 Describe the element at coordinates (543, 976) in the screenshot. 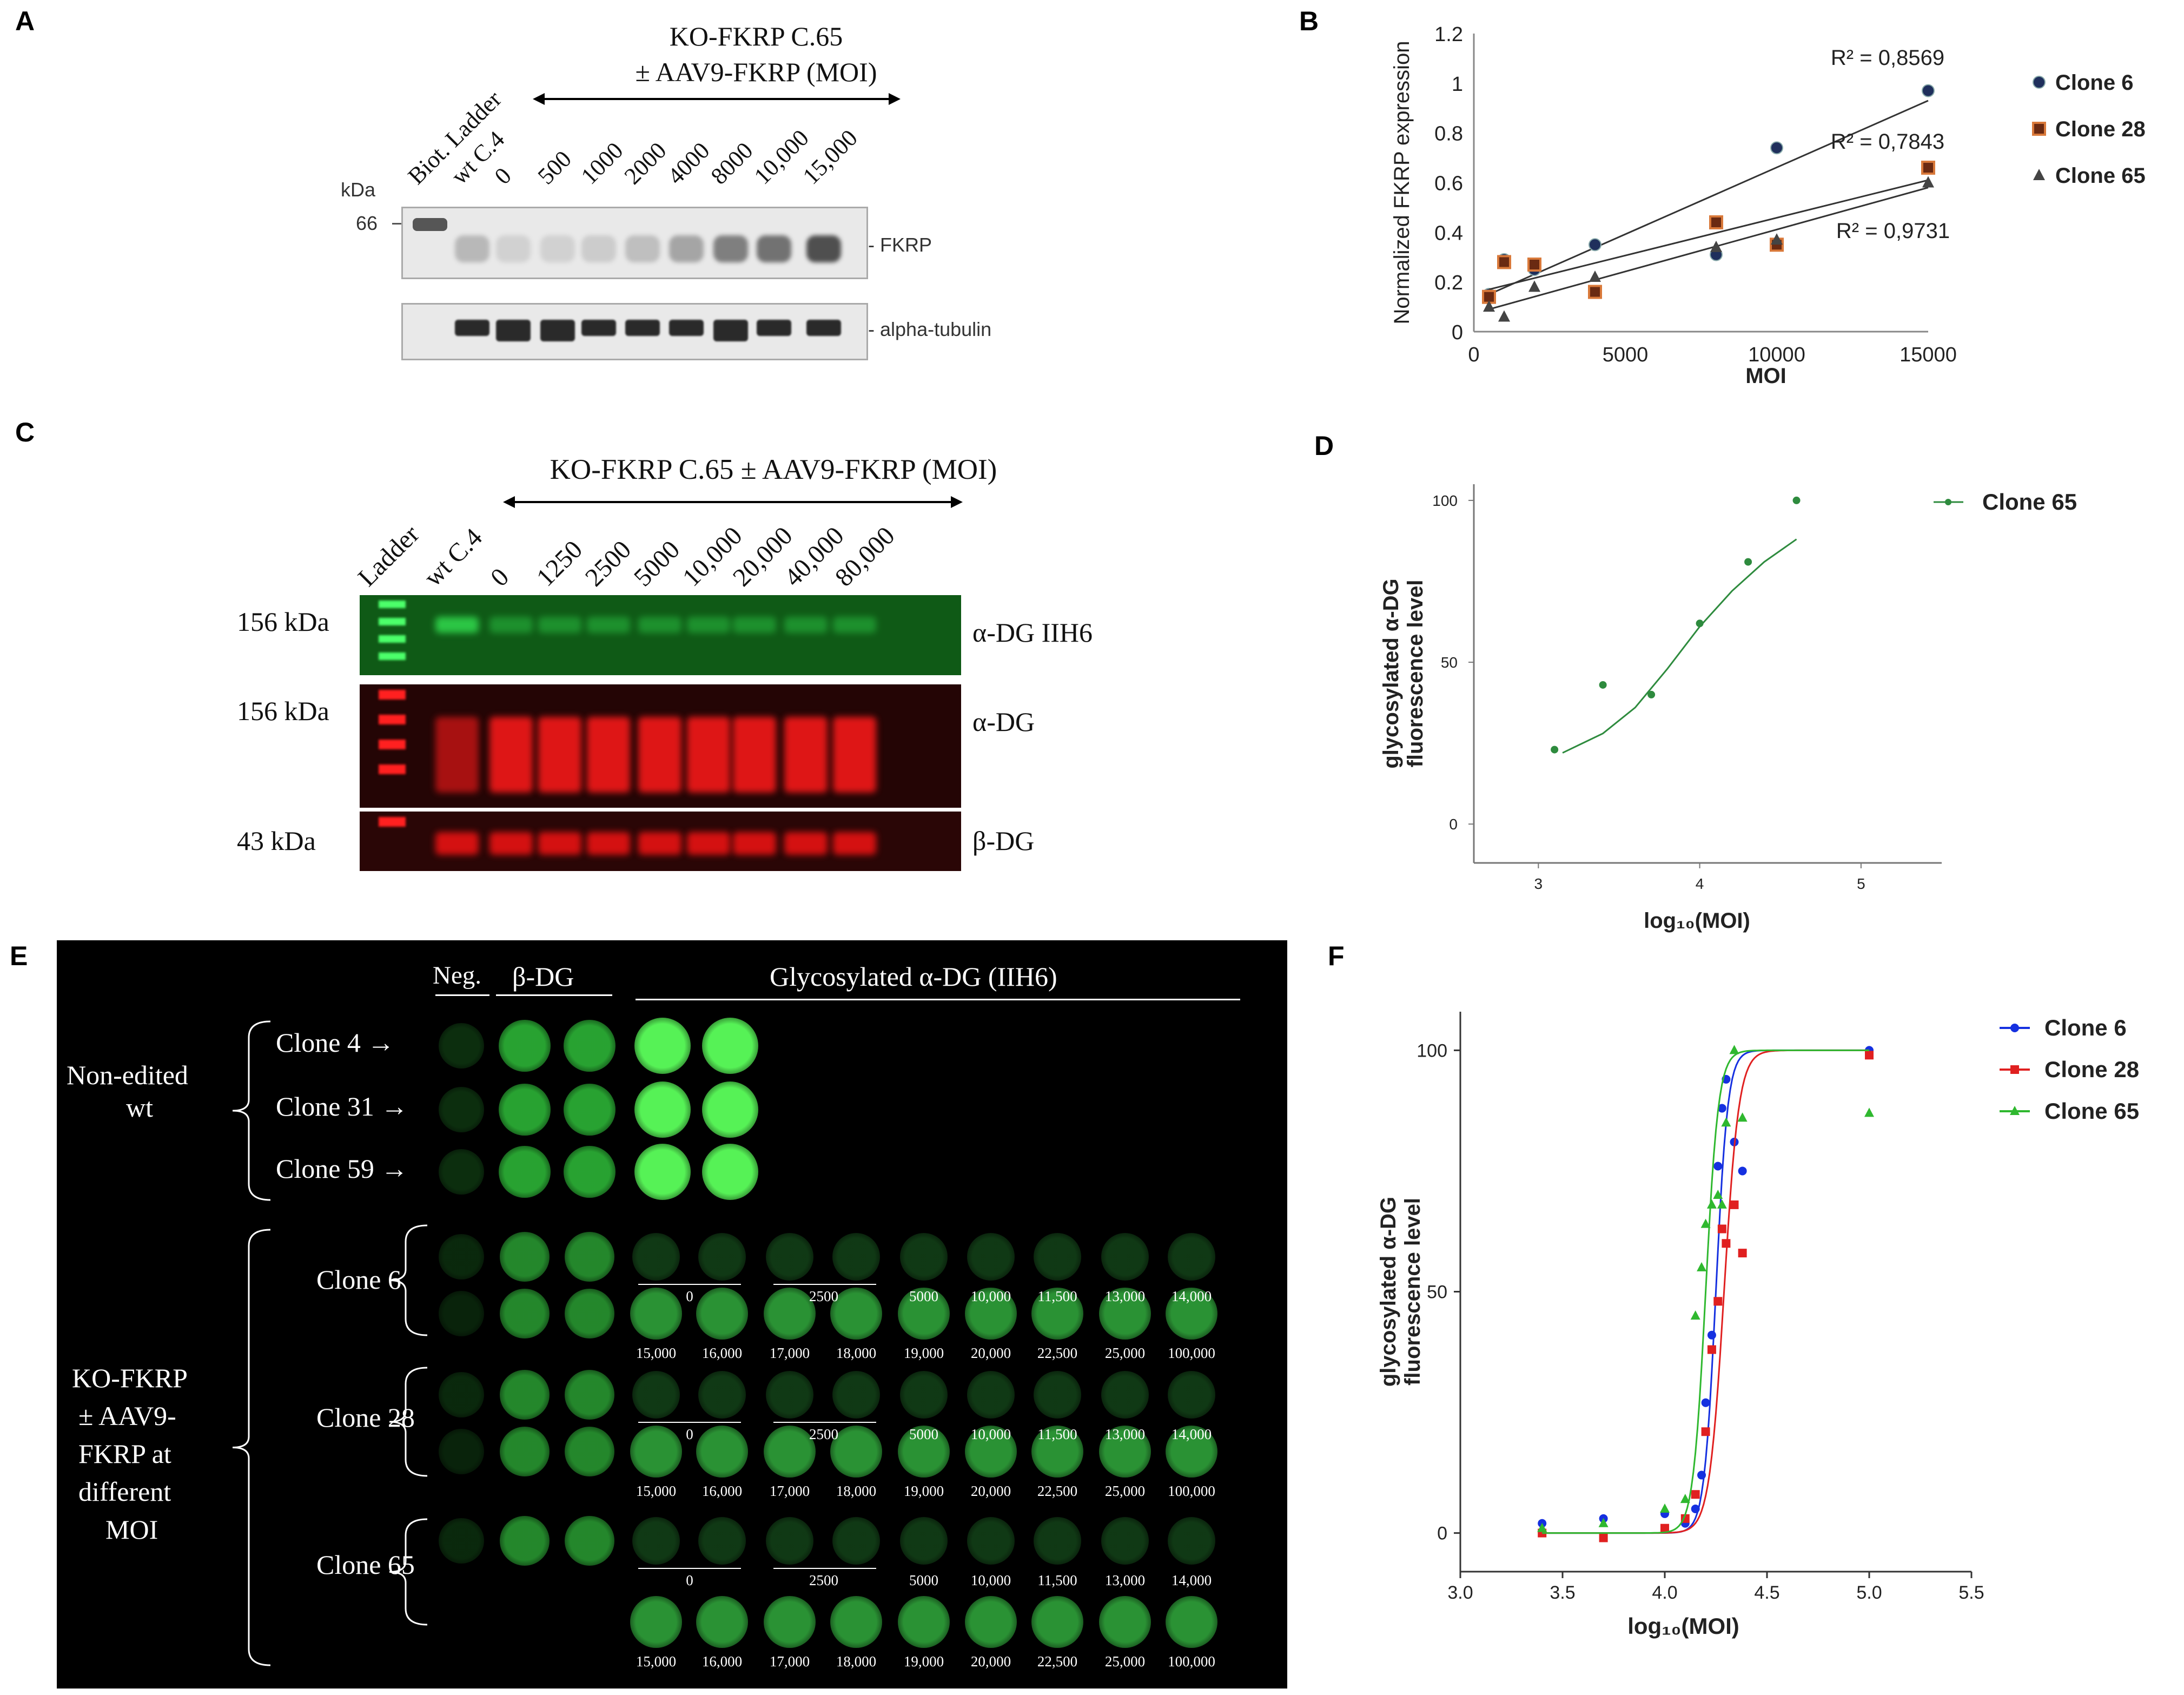

I see `col-bdg: β-DG` at that location.